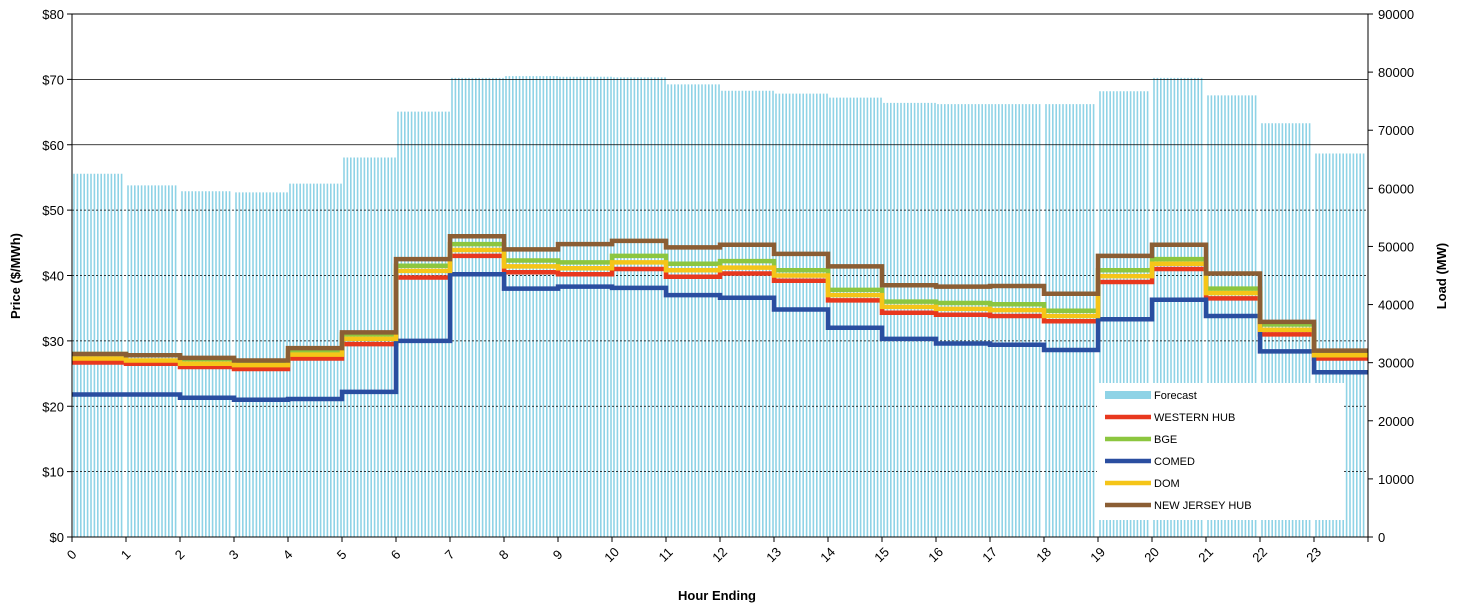 This screenshot has height=610, width=1463. I want to click on x-tick-label: 23, so click(1313, 554).